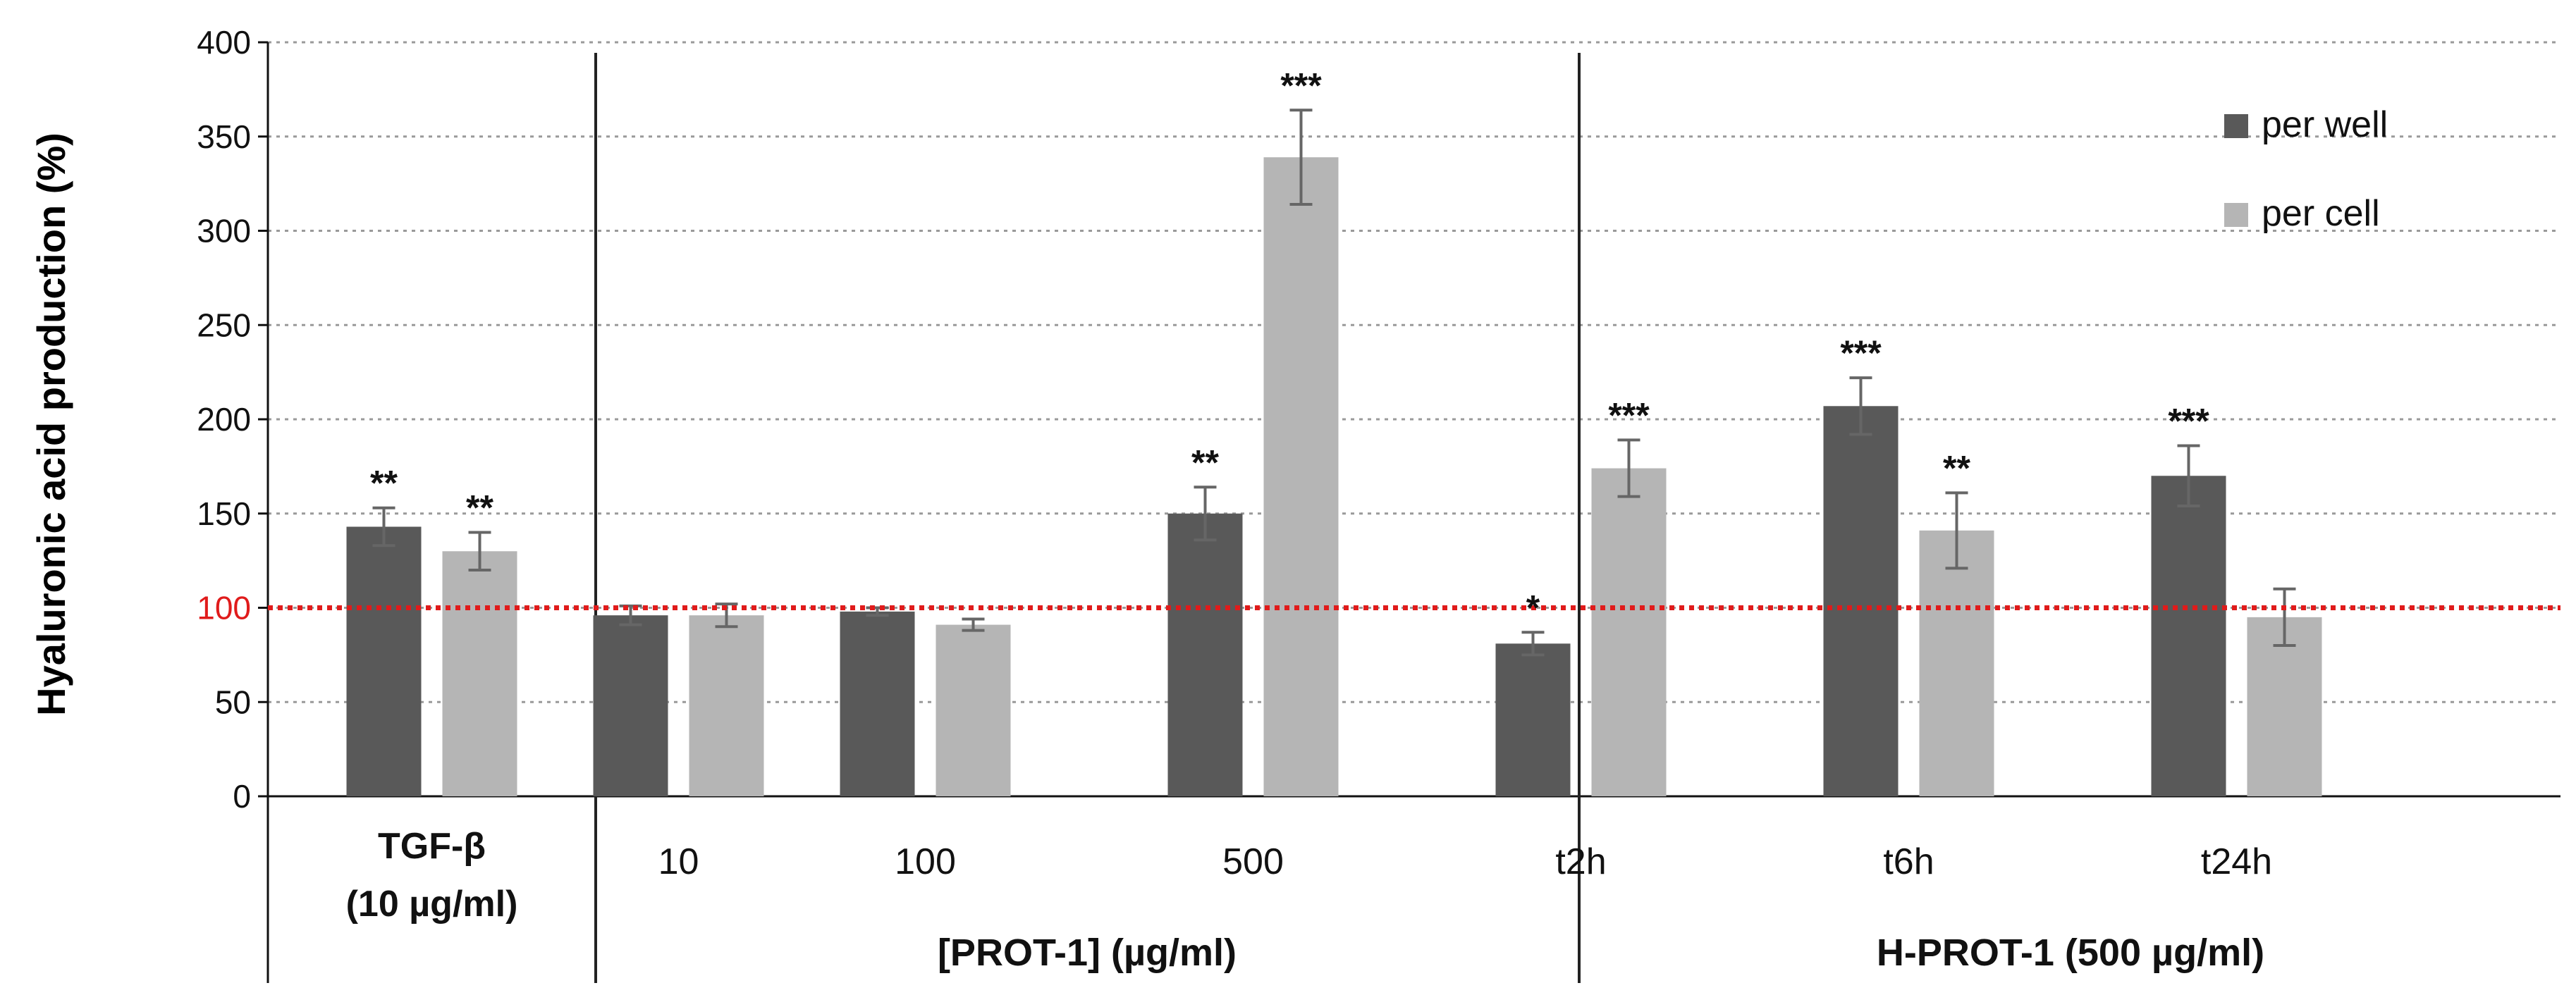 This screenshot has height=995, width=2576. I want to click on y-tick-label: 150, so click(224, 513).